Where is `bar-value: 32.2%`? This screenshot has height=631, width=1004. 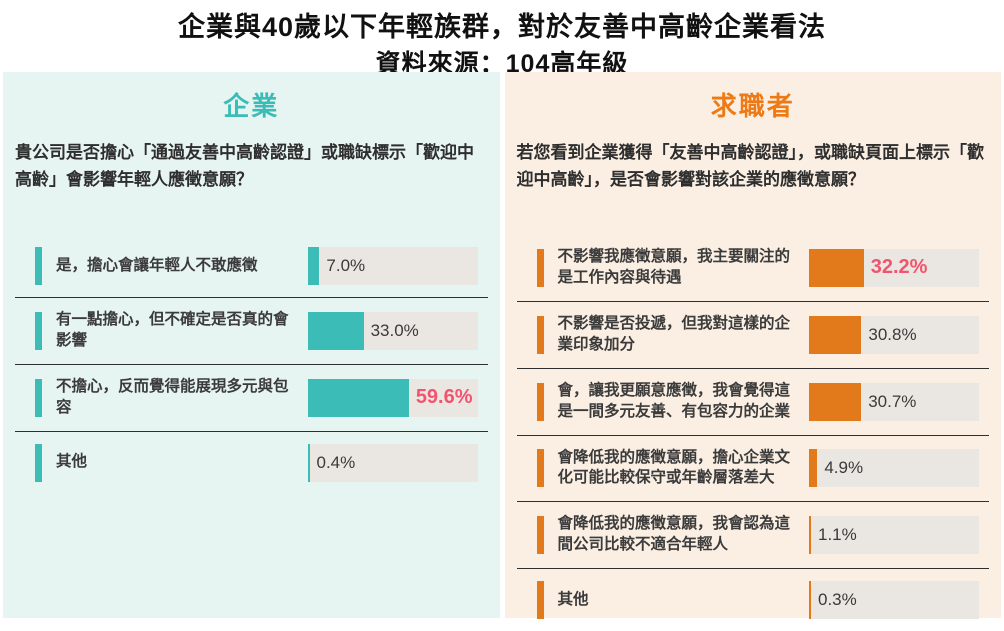 bar-value: 32.2% is located at coordinates (899, 267).